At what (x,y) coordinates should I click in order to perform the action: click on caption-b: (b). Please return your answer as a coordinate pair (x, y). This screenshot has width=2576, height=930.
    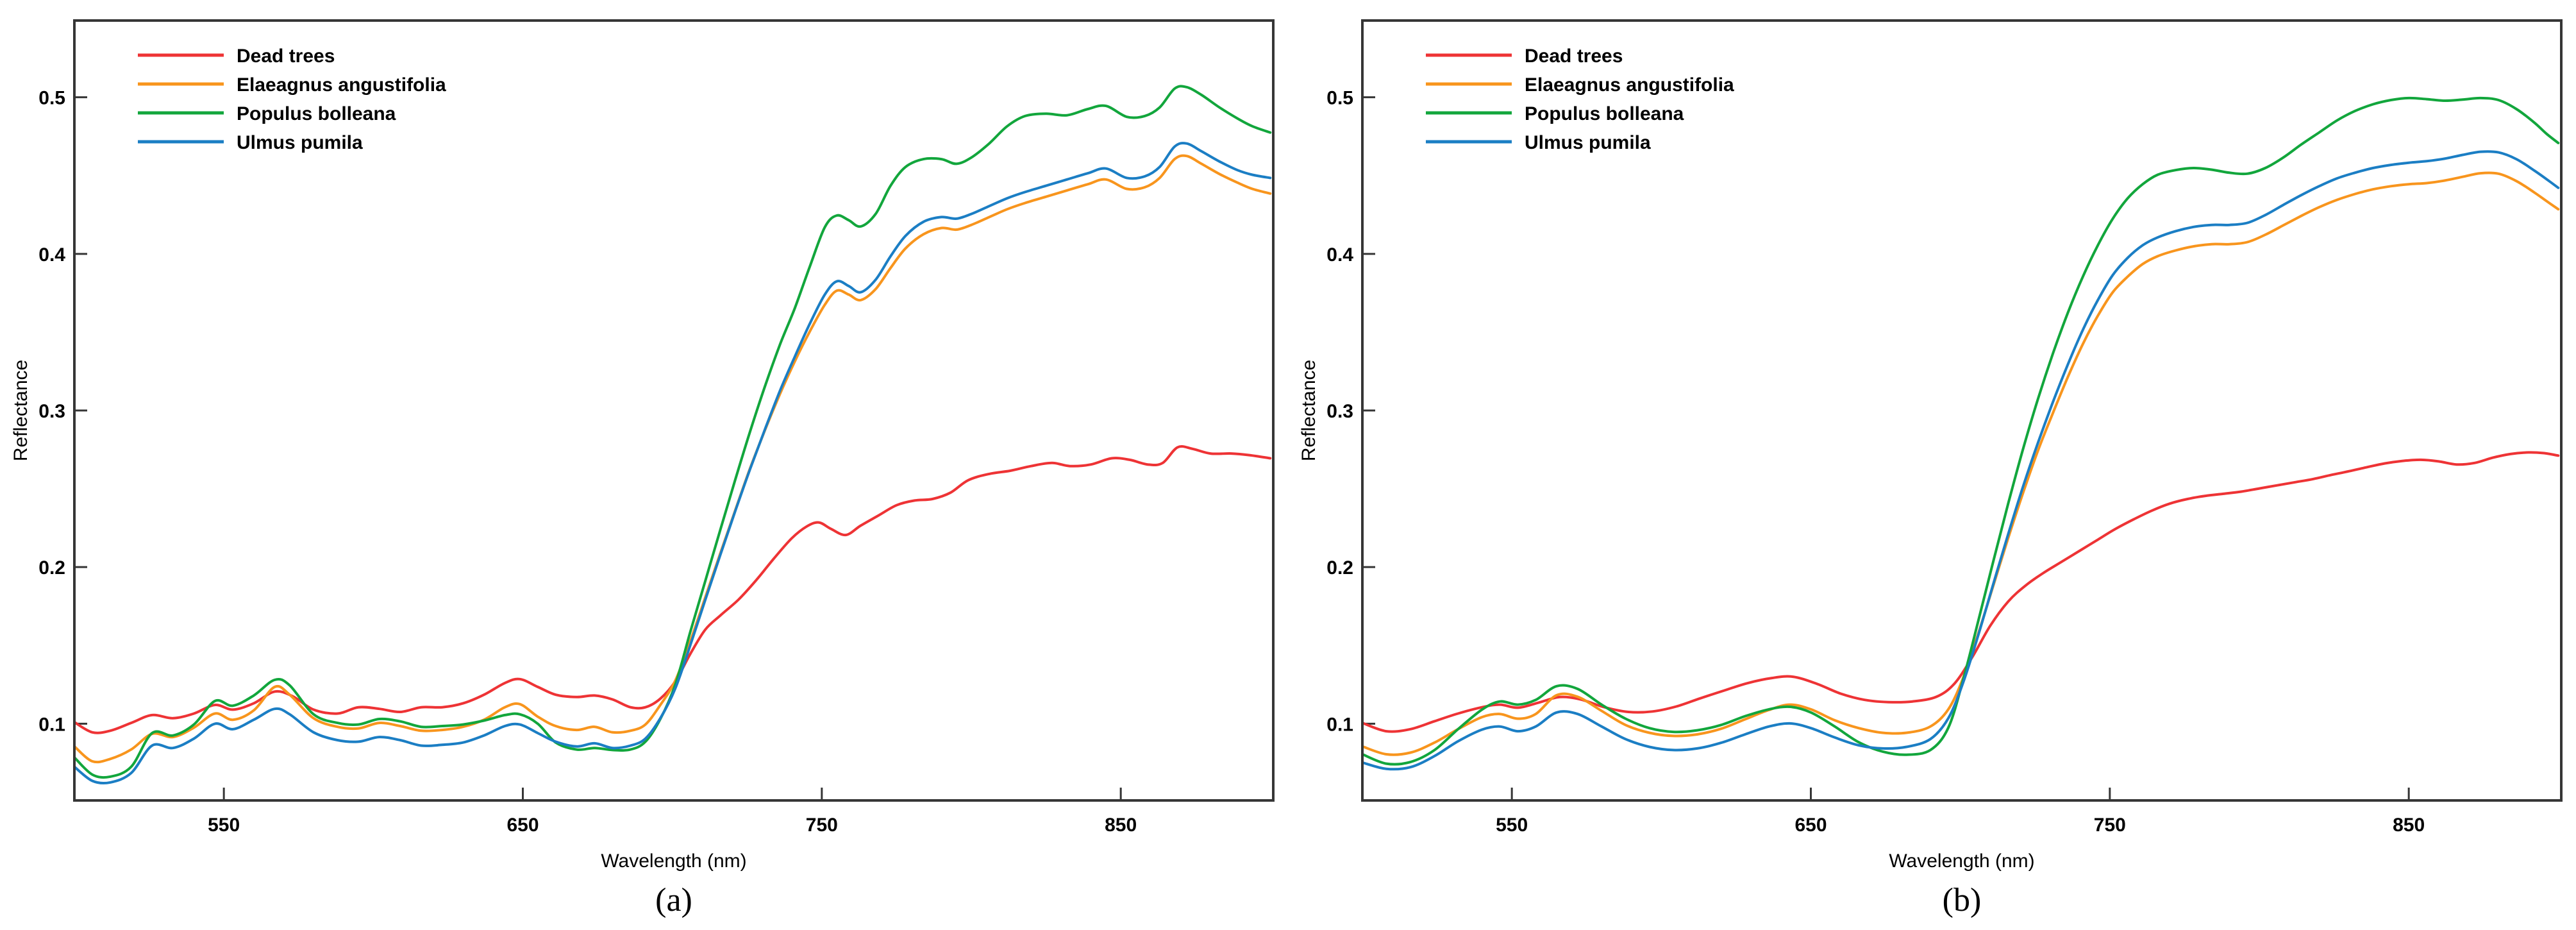
    Looking at the image, I should click on (1962, 900).